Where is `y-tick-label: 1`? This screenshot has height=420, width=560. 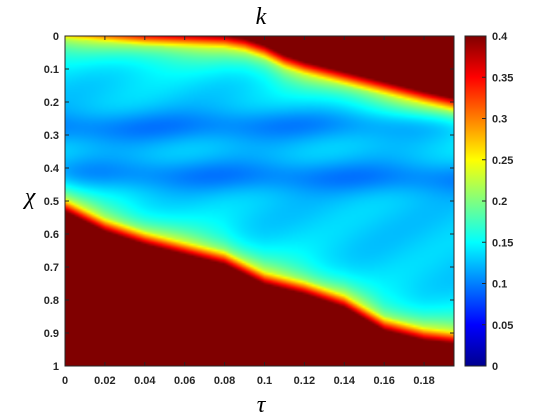
y-tick-label: 1 is located at coordinates (56, 367).